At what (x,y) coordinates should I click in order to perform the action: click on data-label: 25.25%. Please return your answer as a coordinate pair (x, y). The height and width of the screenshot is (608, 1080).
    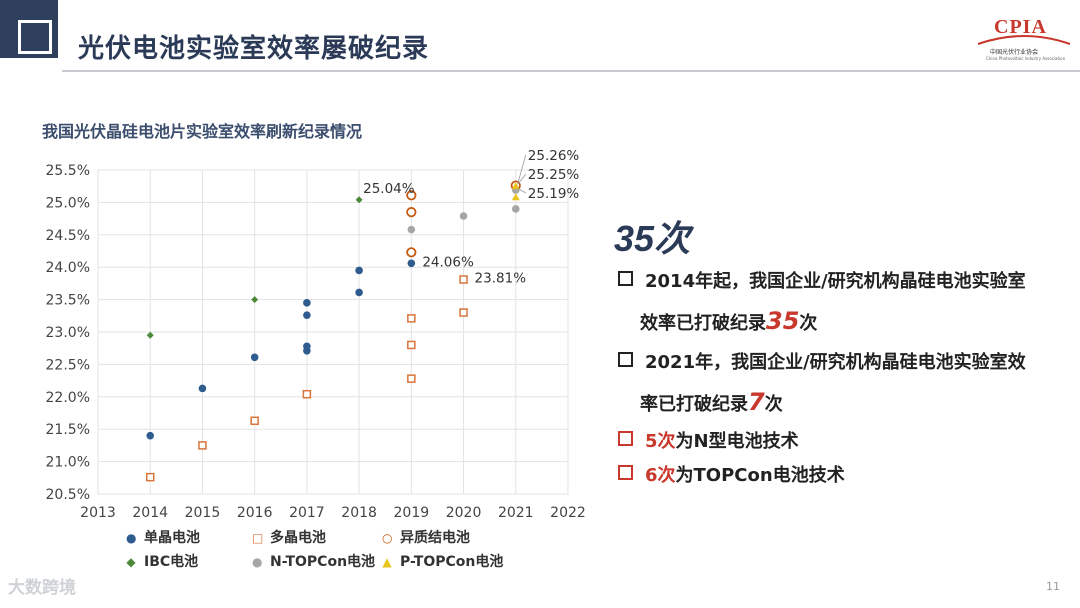
    Looking at the image, I should click on (554, 175).